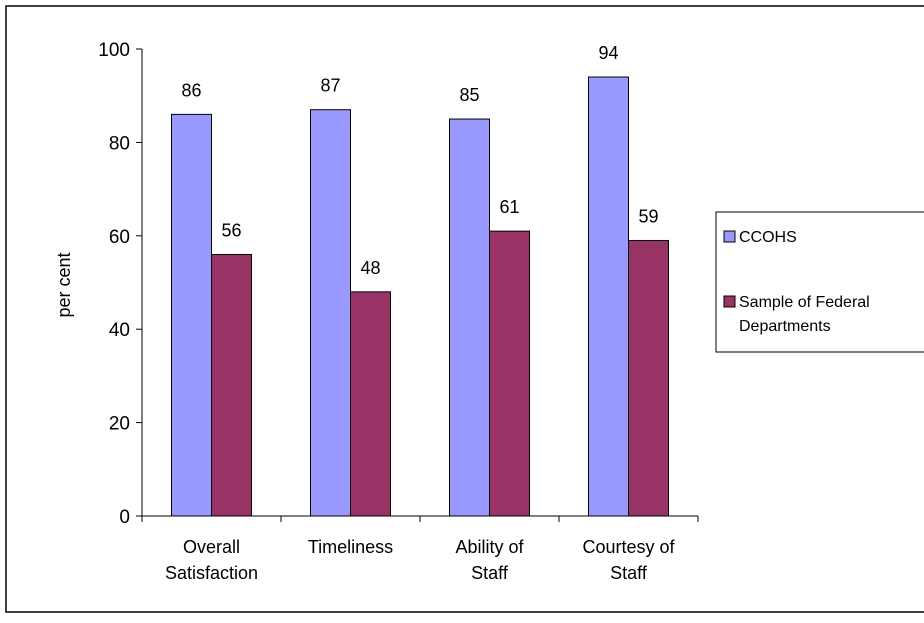 The image size is (924, 623). What do you see at coordinates (489, 547) in the screenshot?
I see `x-tick-label: Ability of` at bounding box center [489, 547].